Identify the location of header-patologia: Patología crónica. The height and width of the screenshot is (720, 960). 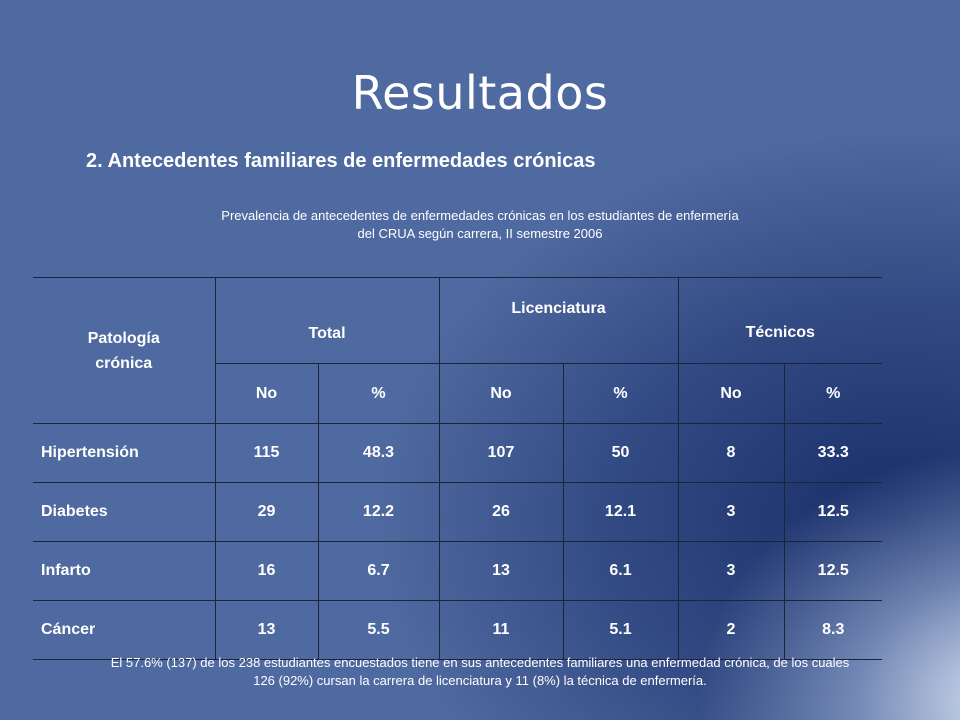
(124, 350).